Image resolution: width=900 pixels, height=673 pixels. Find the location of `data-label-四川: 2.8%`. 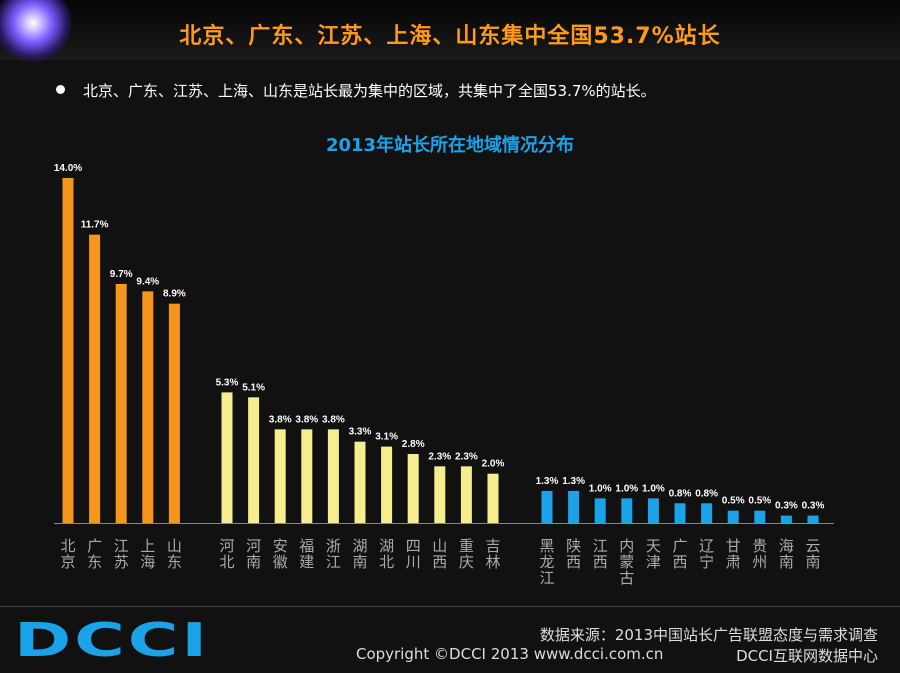

data-label-四川: 2.8% is located at coordinates (413, 444).